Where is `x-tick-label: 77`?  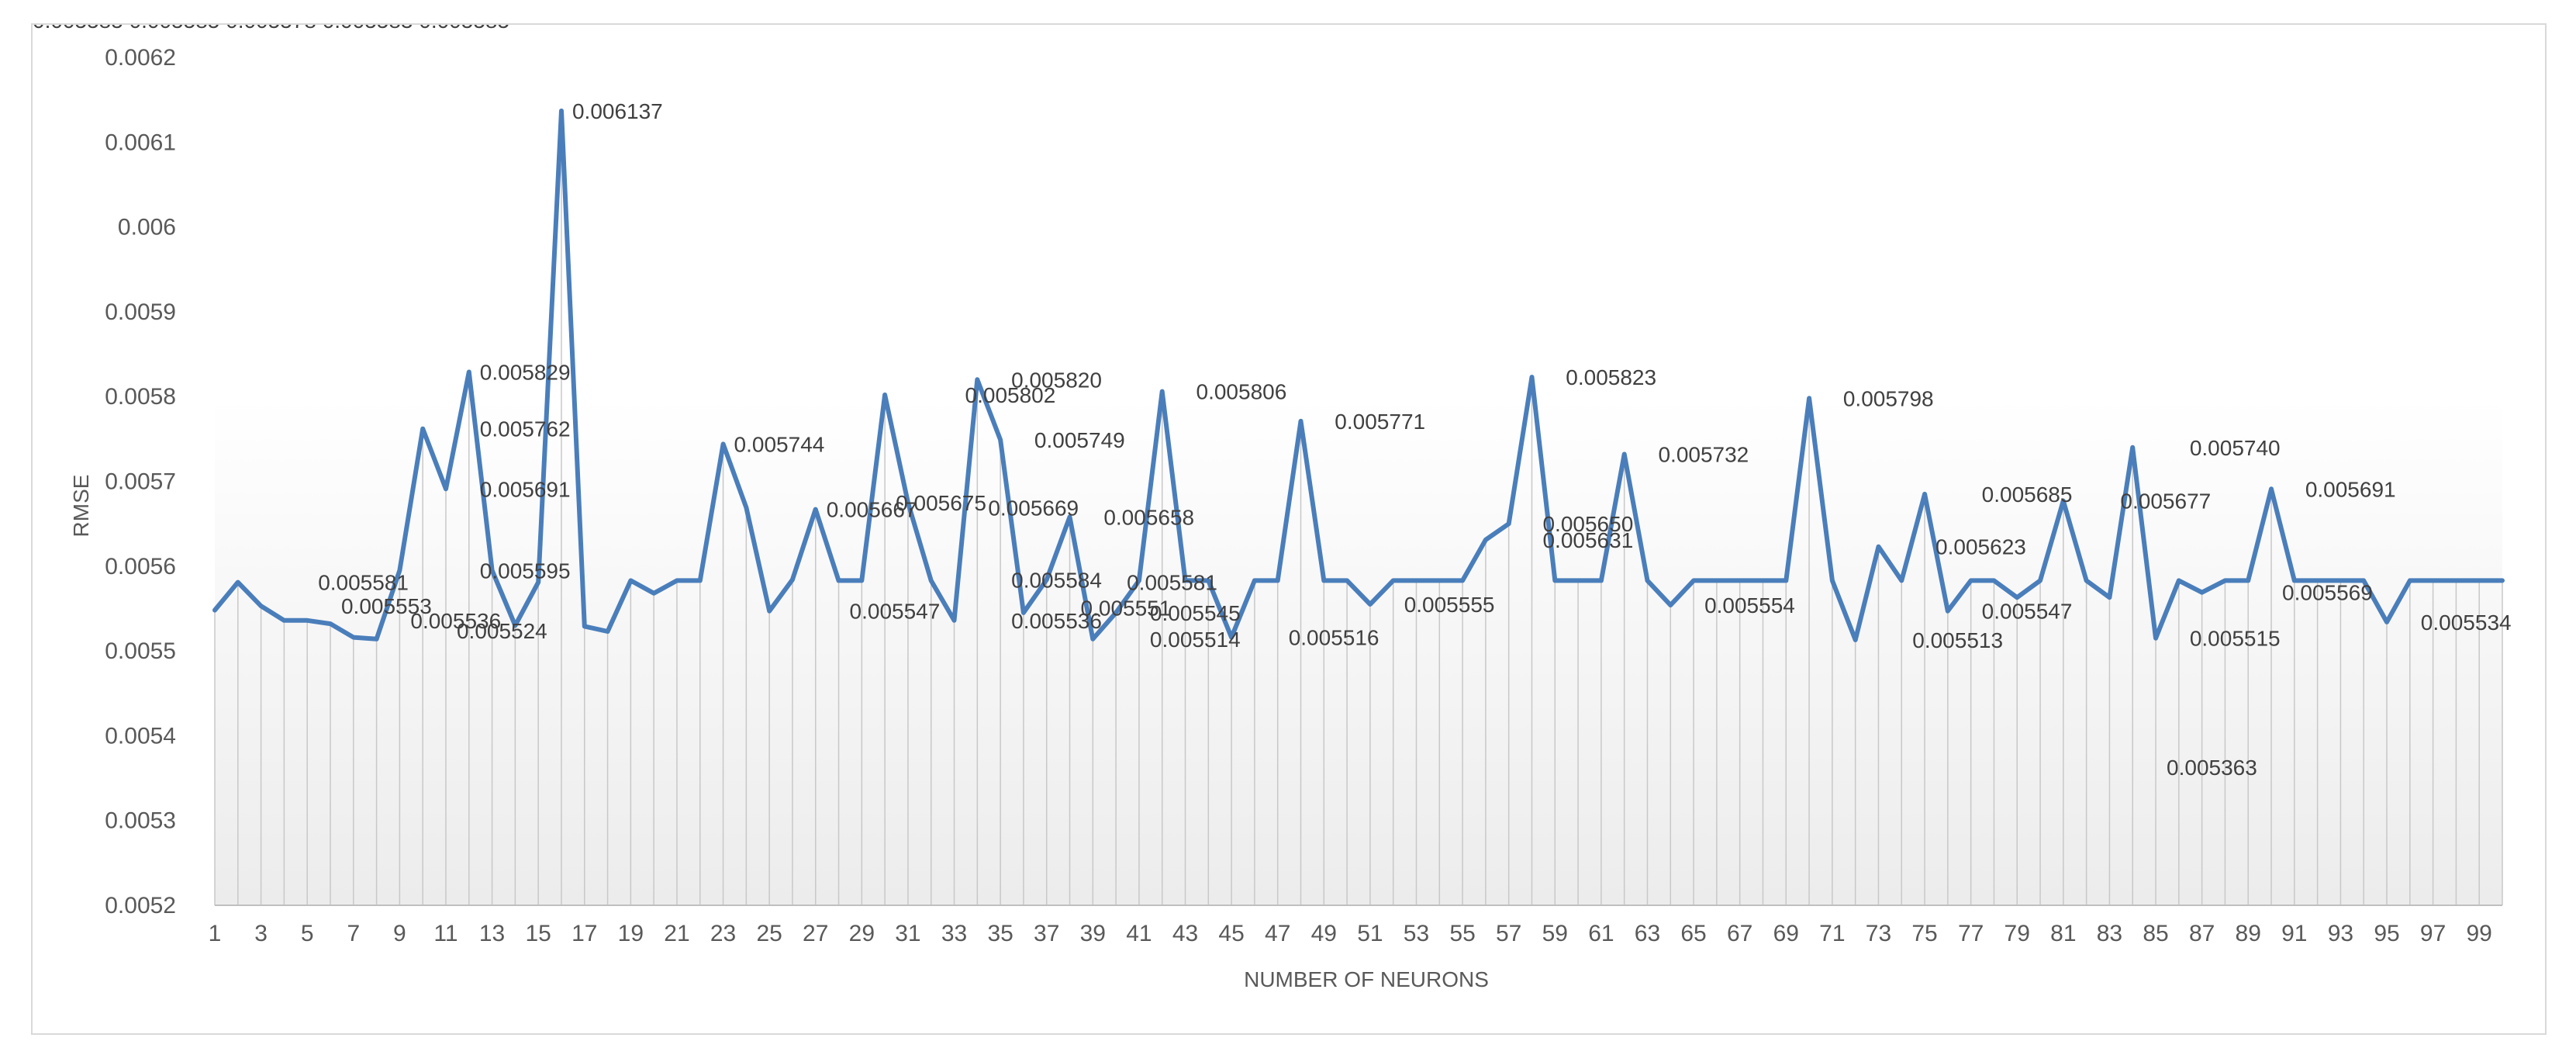
x-tick-label: 77 is located at coordinates (1971, 933).